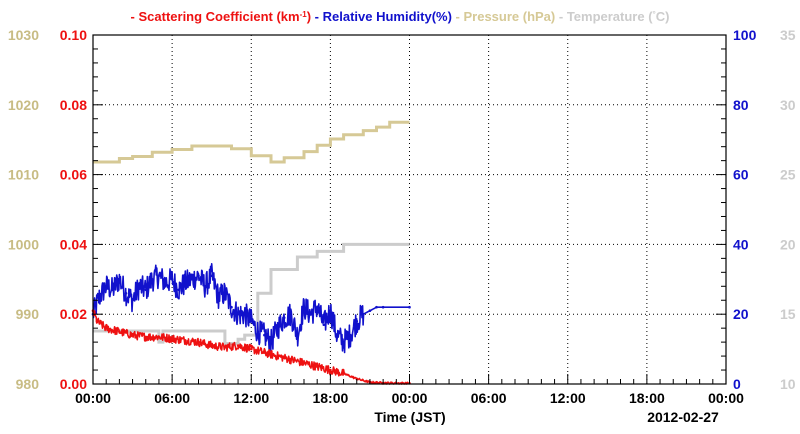  What do you see at coordinates (73, 175) in the screenshot?
I see `scattering-axis-tick-label: 0.06` at bounding box center [73, 175].